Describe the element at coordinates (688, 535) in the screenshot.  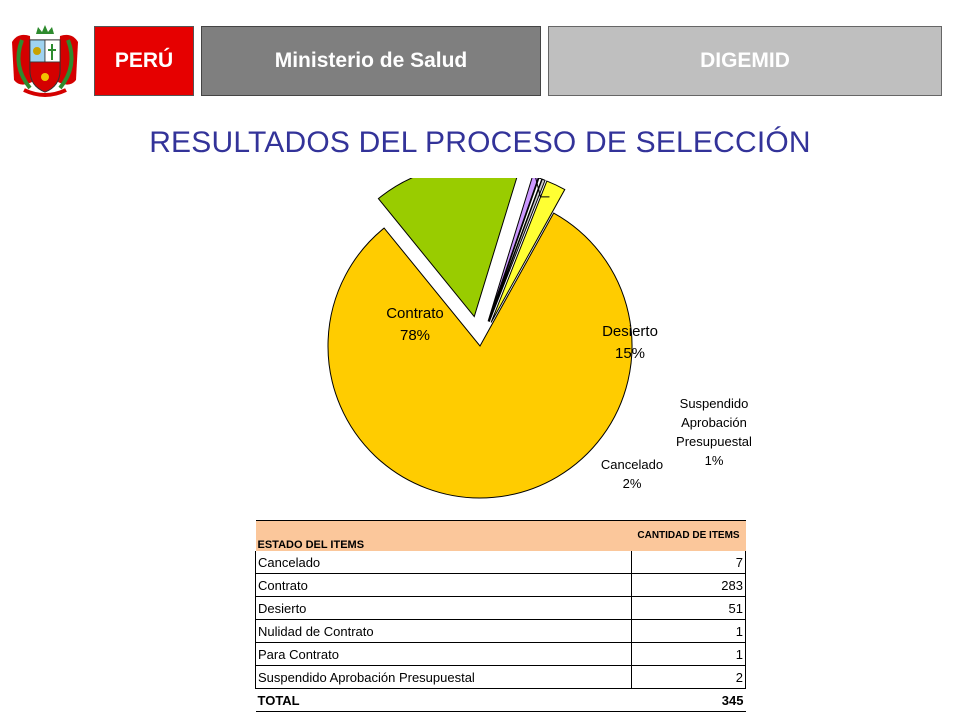
I see `col-header-cantidad: CANTIDAD DE ITEMS` at that location.